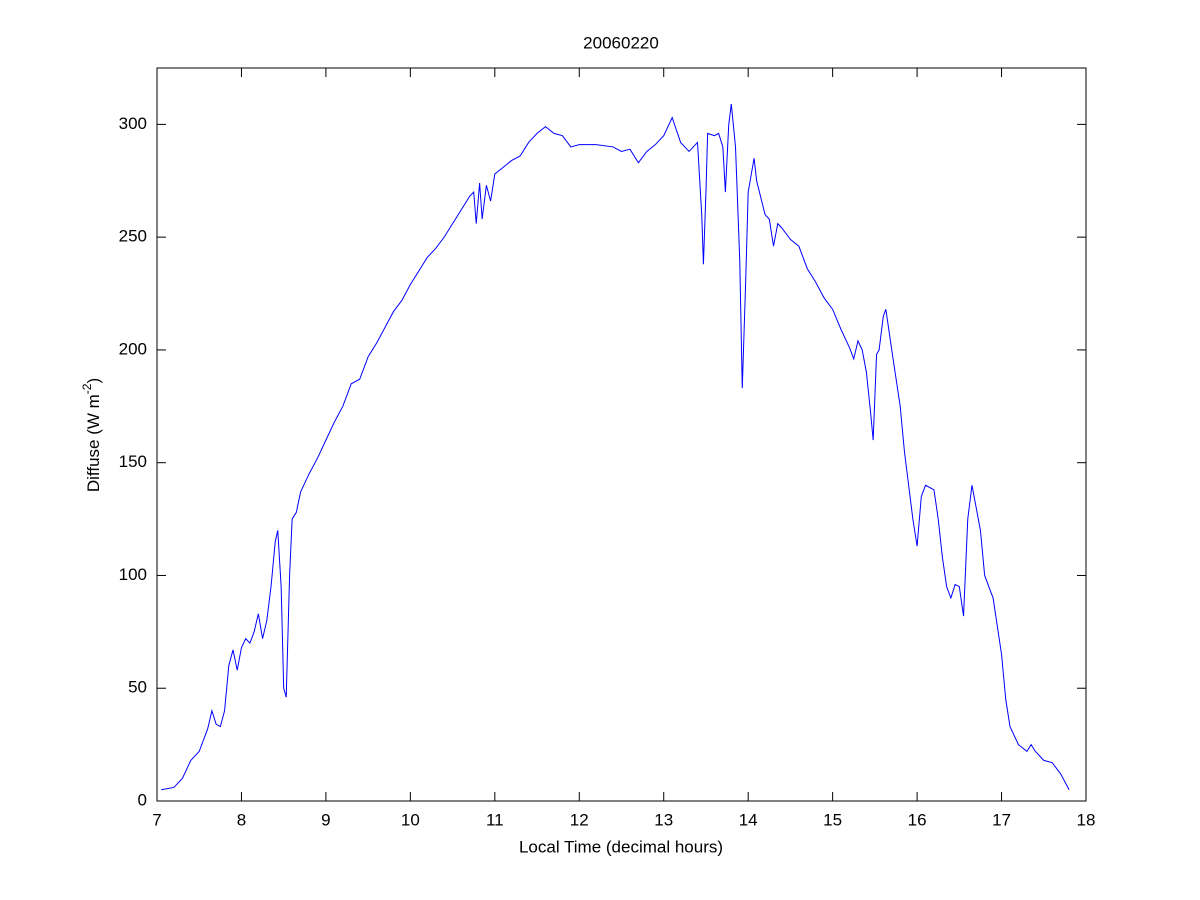  I want to click on x-tick-label: 14, so click(748, 819).